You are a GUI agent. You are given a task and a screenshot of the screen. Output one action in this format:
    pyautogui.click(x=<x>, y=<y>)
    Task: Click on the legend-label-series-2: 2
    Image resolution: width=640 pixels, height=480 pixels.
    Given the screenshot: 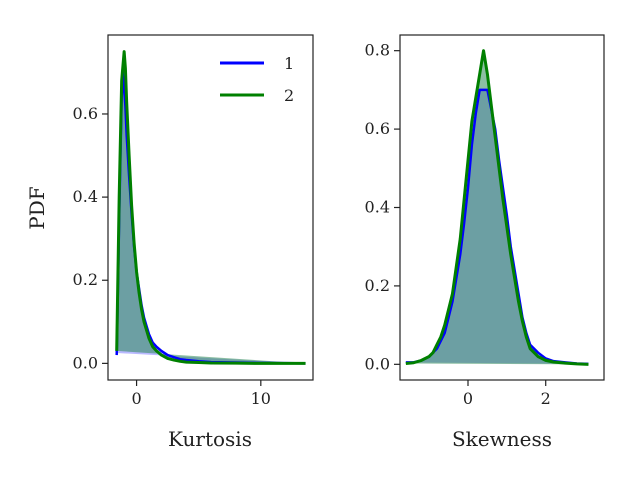 What is the action you would take?
    pyautogui.click(x=289, y=95)
    